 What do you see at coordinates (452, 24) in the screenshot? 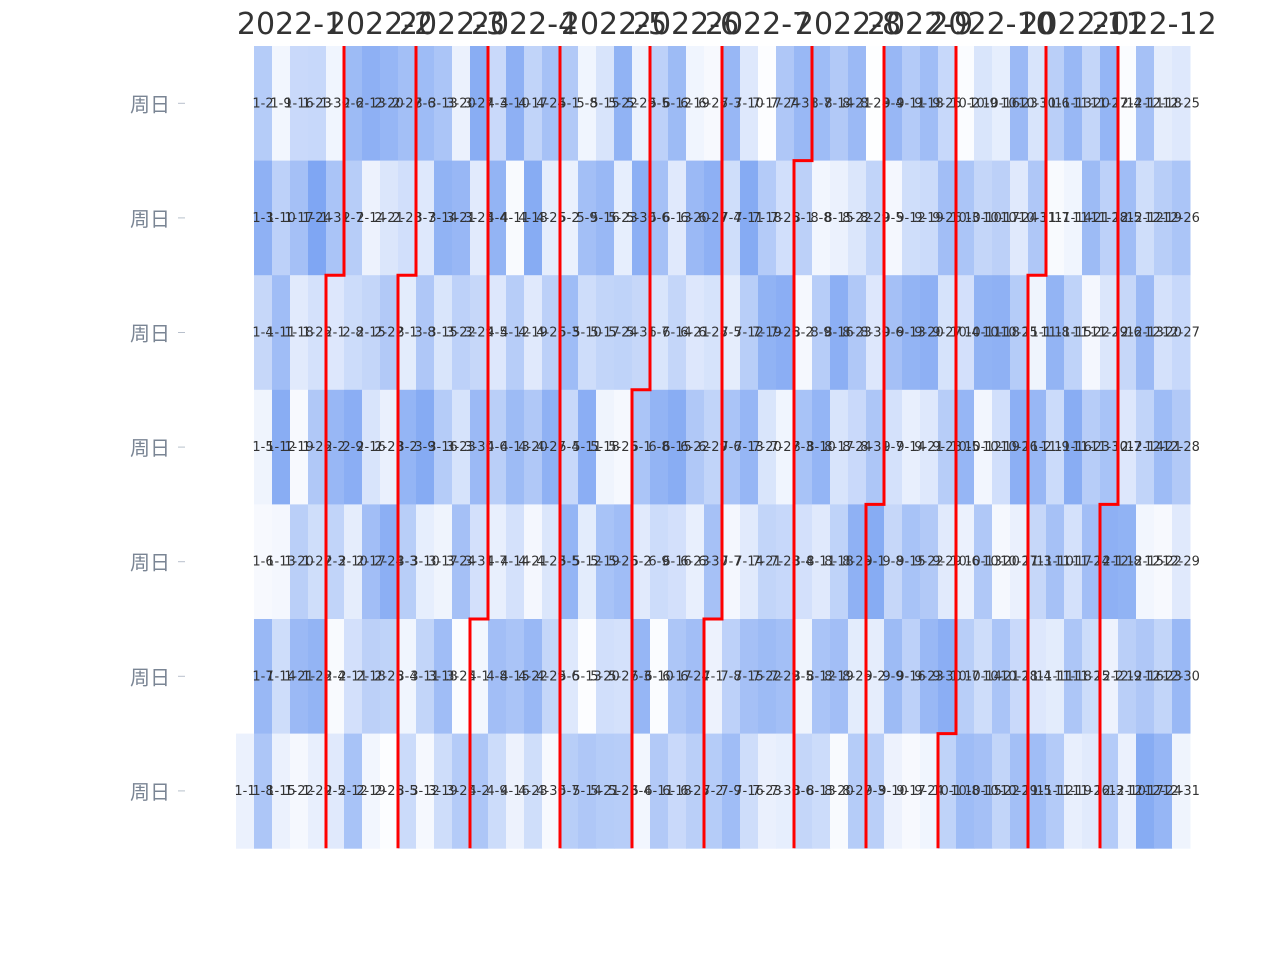
I see `month-label: 2022-3` at bounding box center [452, 24].